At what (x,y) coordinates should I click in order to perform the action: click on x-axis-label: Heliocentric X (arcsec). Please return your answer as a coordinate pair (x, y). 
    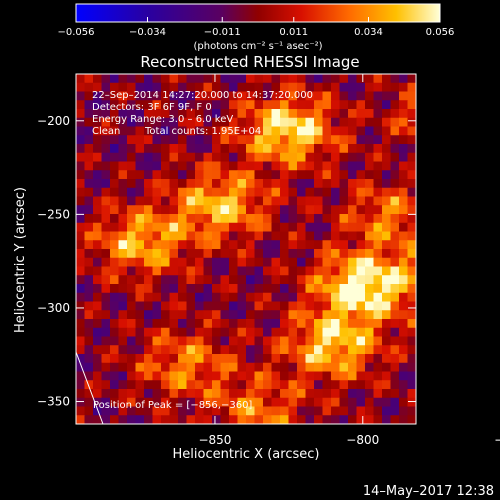
    Looking at the image, I should click on (246, 454).